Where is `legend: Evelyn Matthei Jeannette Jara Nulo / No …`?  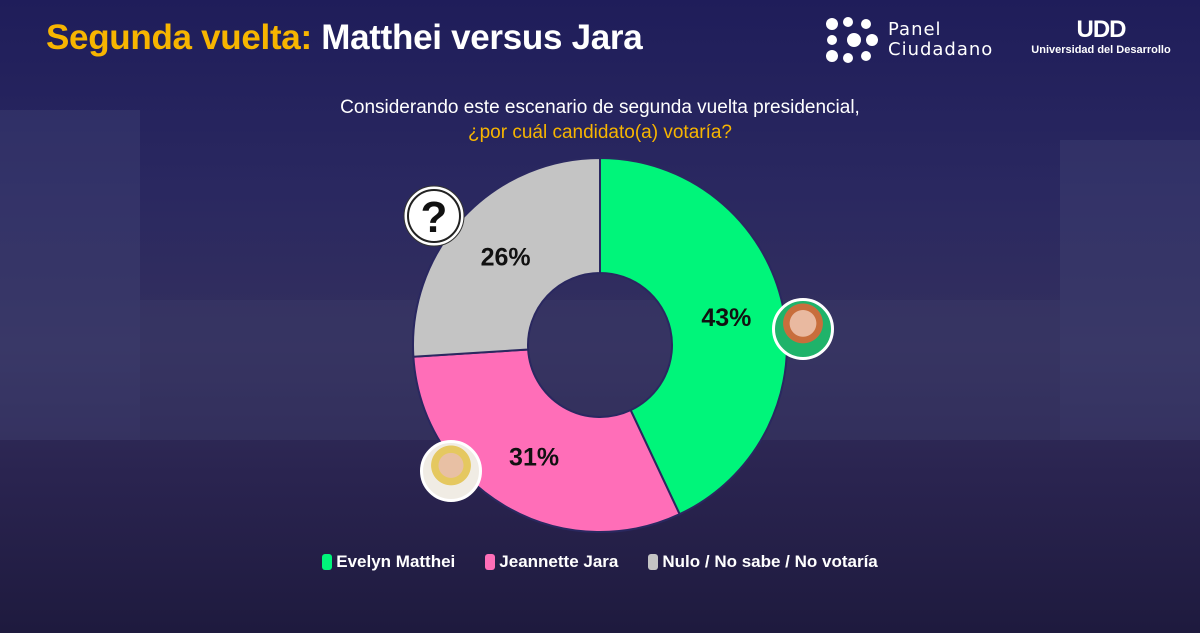 legend: Evelyn Matthei Jeannette Jara Nulo / No … is located at coordinates (600, 562).